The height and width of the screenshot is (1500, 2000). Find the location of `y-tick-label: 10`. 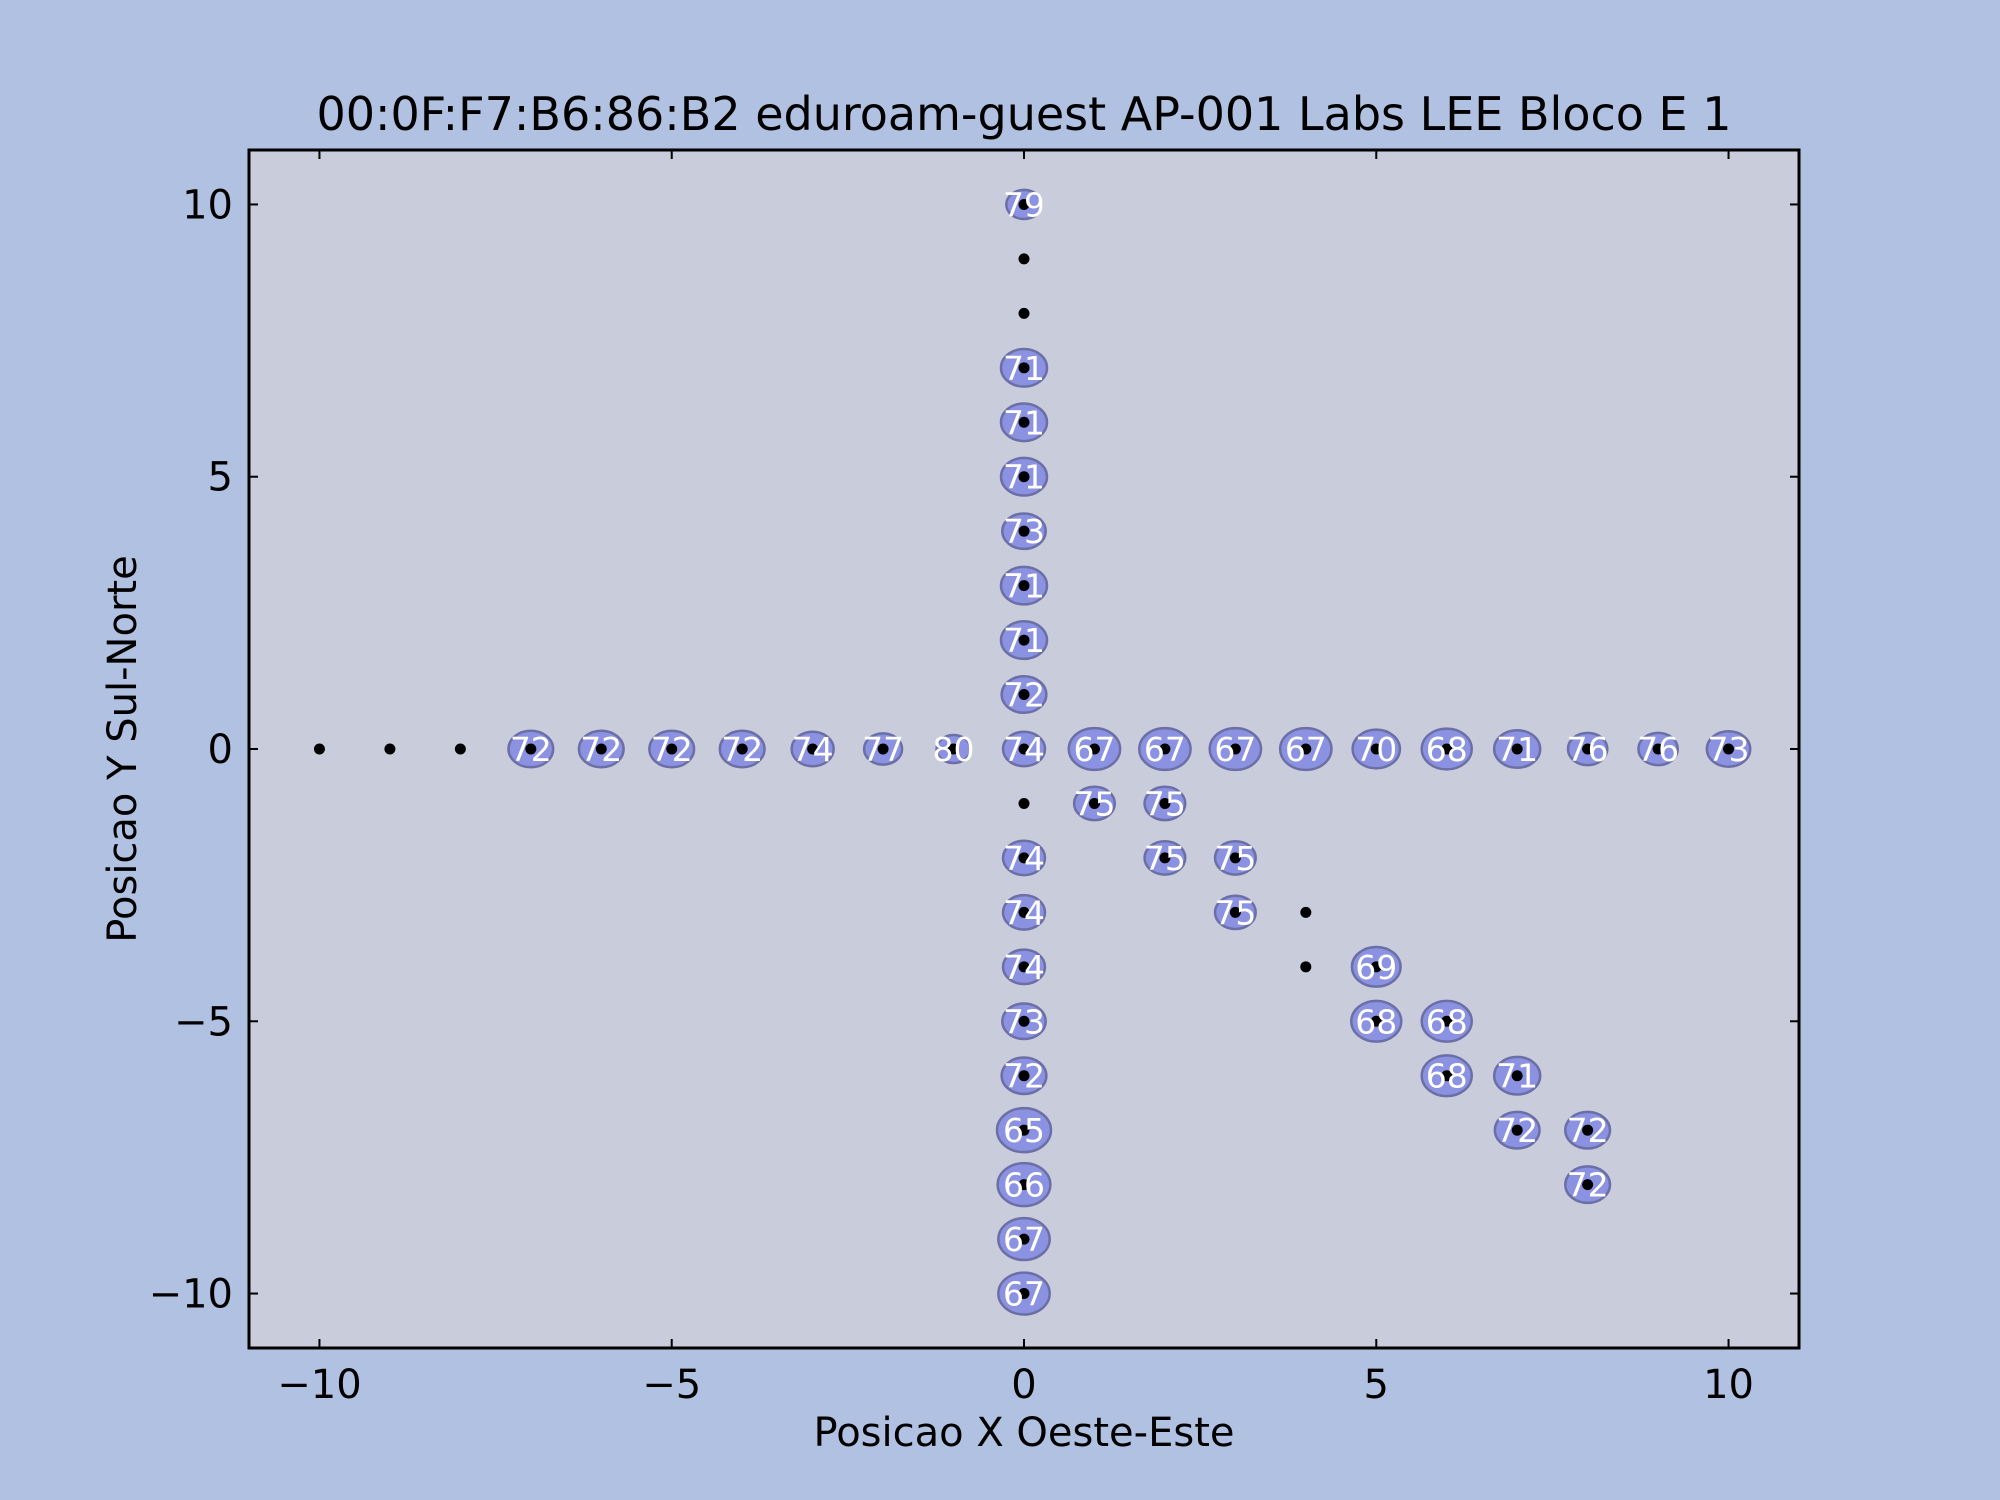

y-tick-label: 10 is located at coordinates (207, 205).